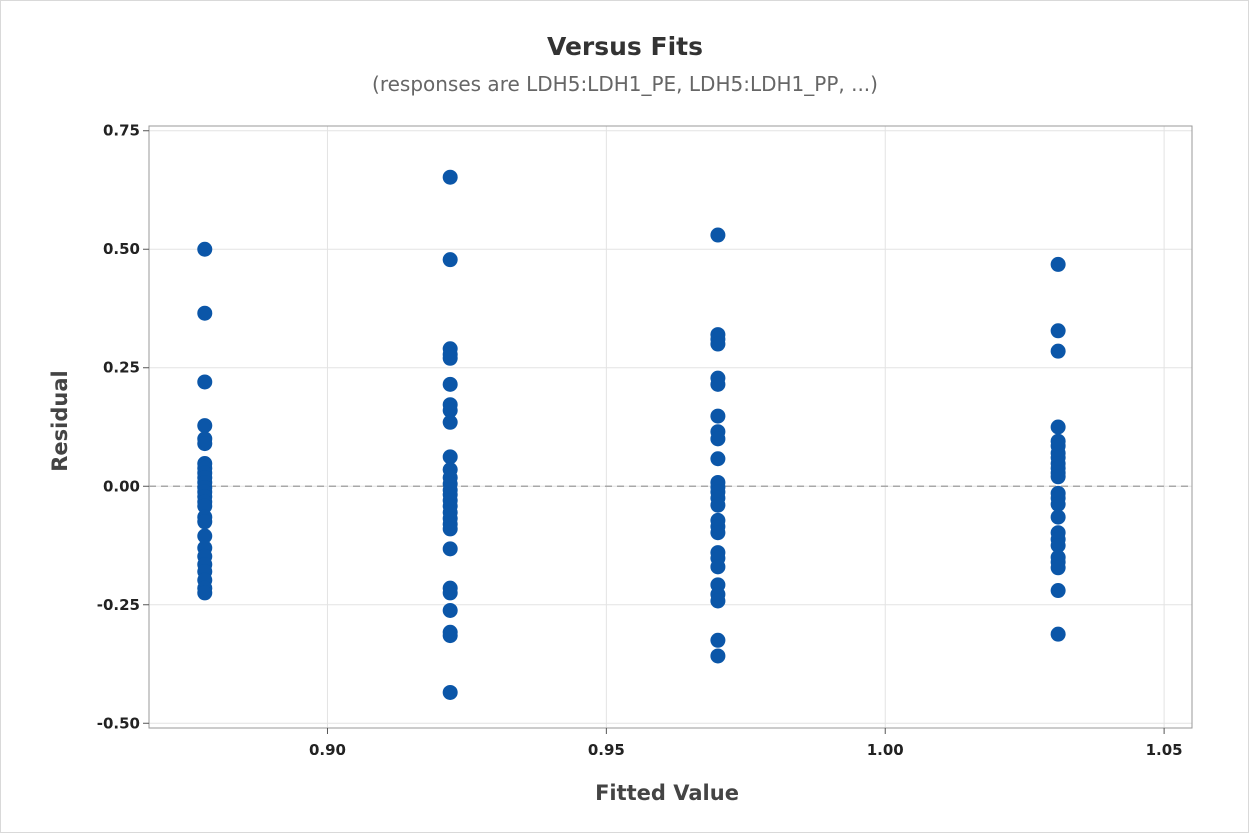 The image size is (1249, 834). Describe the element at coordinates (121, 486) in the screenshot. I see `y-tick-label: 0.00` at that location.